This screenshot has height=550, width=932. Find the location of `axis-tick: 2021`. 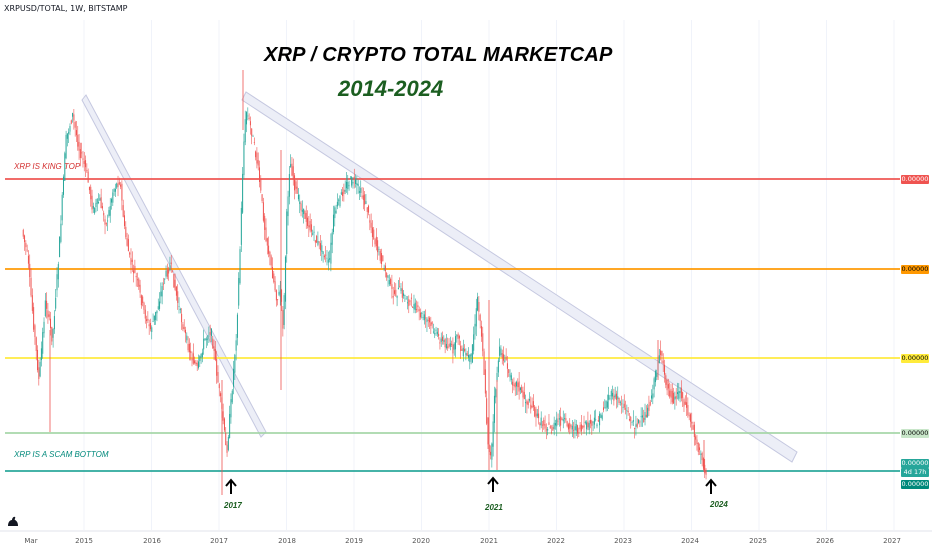

axis-tick: 2021 is located at coordinates (489, 541).